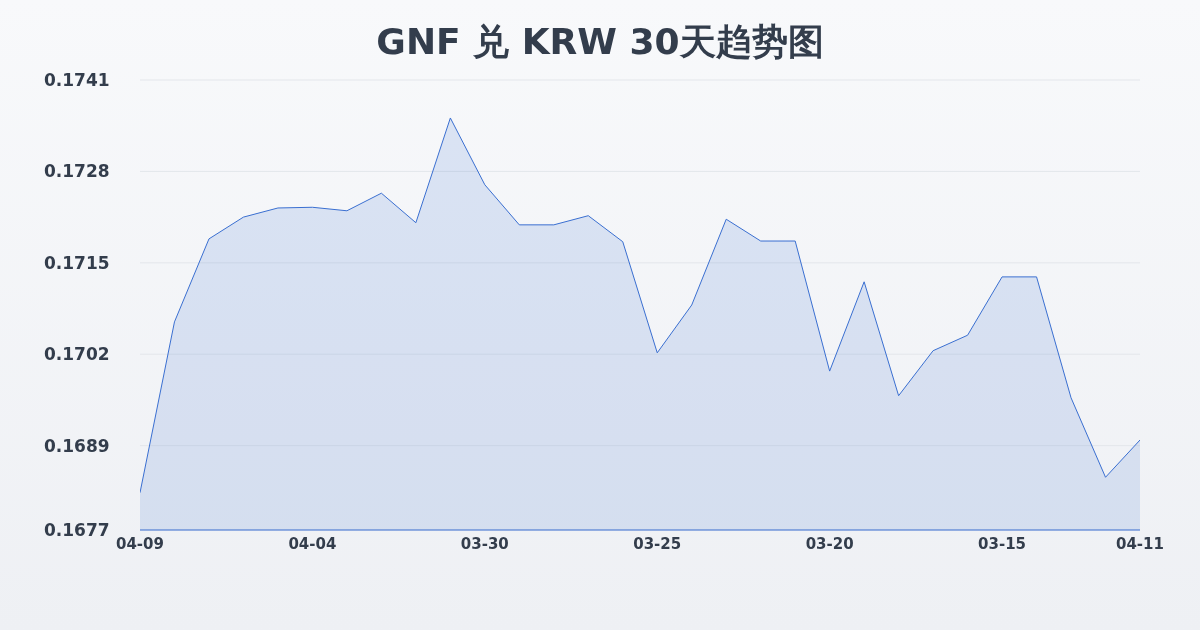 The width and height of the screenshot is (1200, 630). I want to click on chart-title: GNF 兑 KRW 30天趋势图, so click(600, 42).